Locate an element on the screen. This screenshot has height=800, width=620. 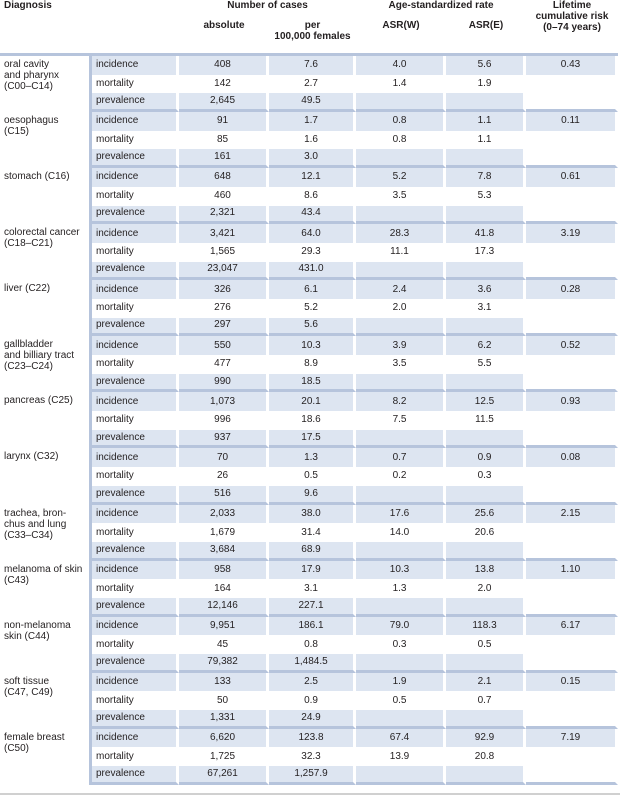
cell-per-100k: 7.6 is located at coordinates (313, 65).